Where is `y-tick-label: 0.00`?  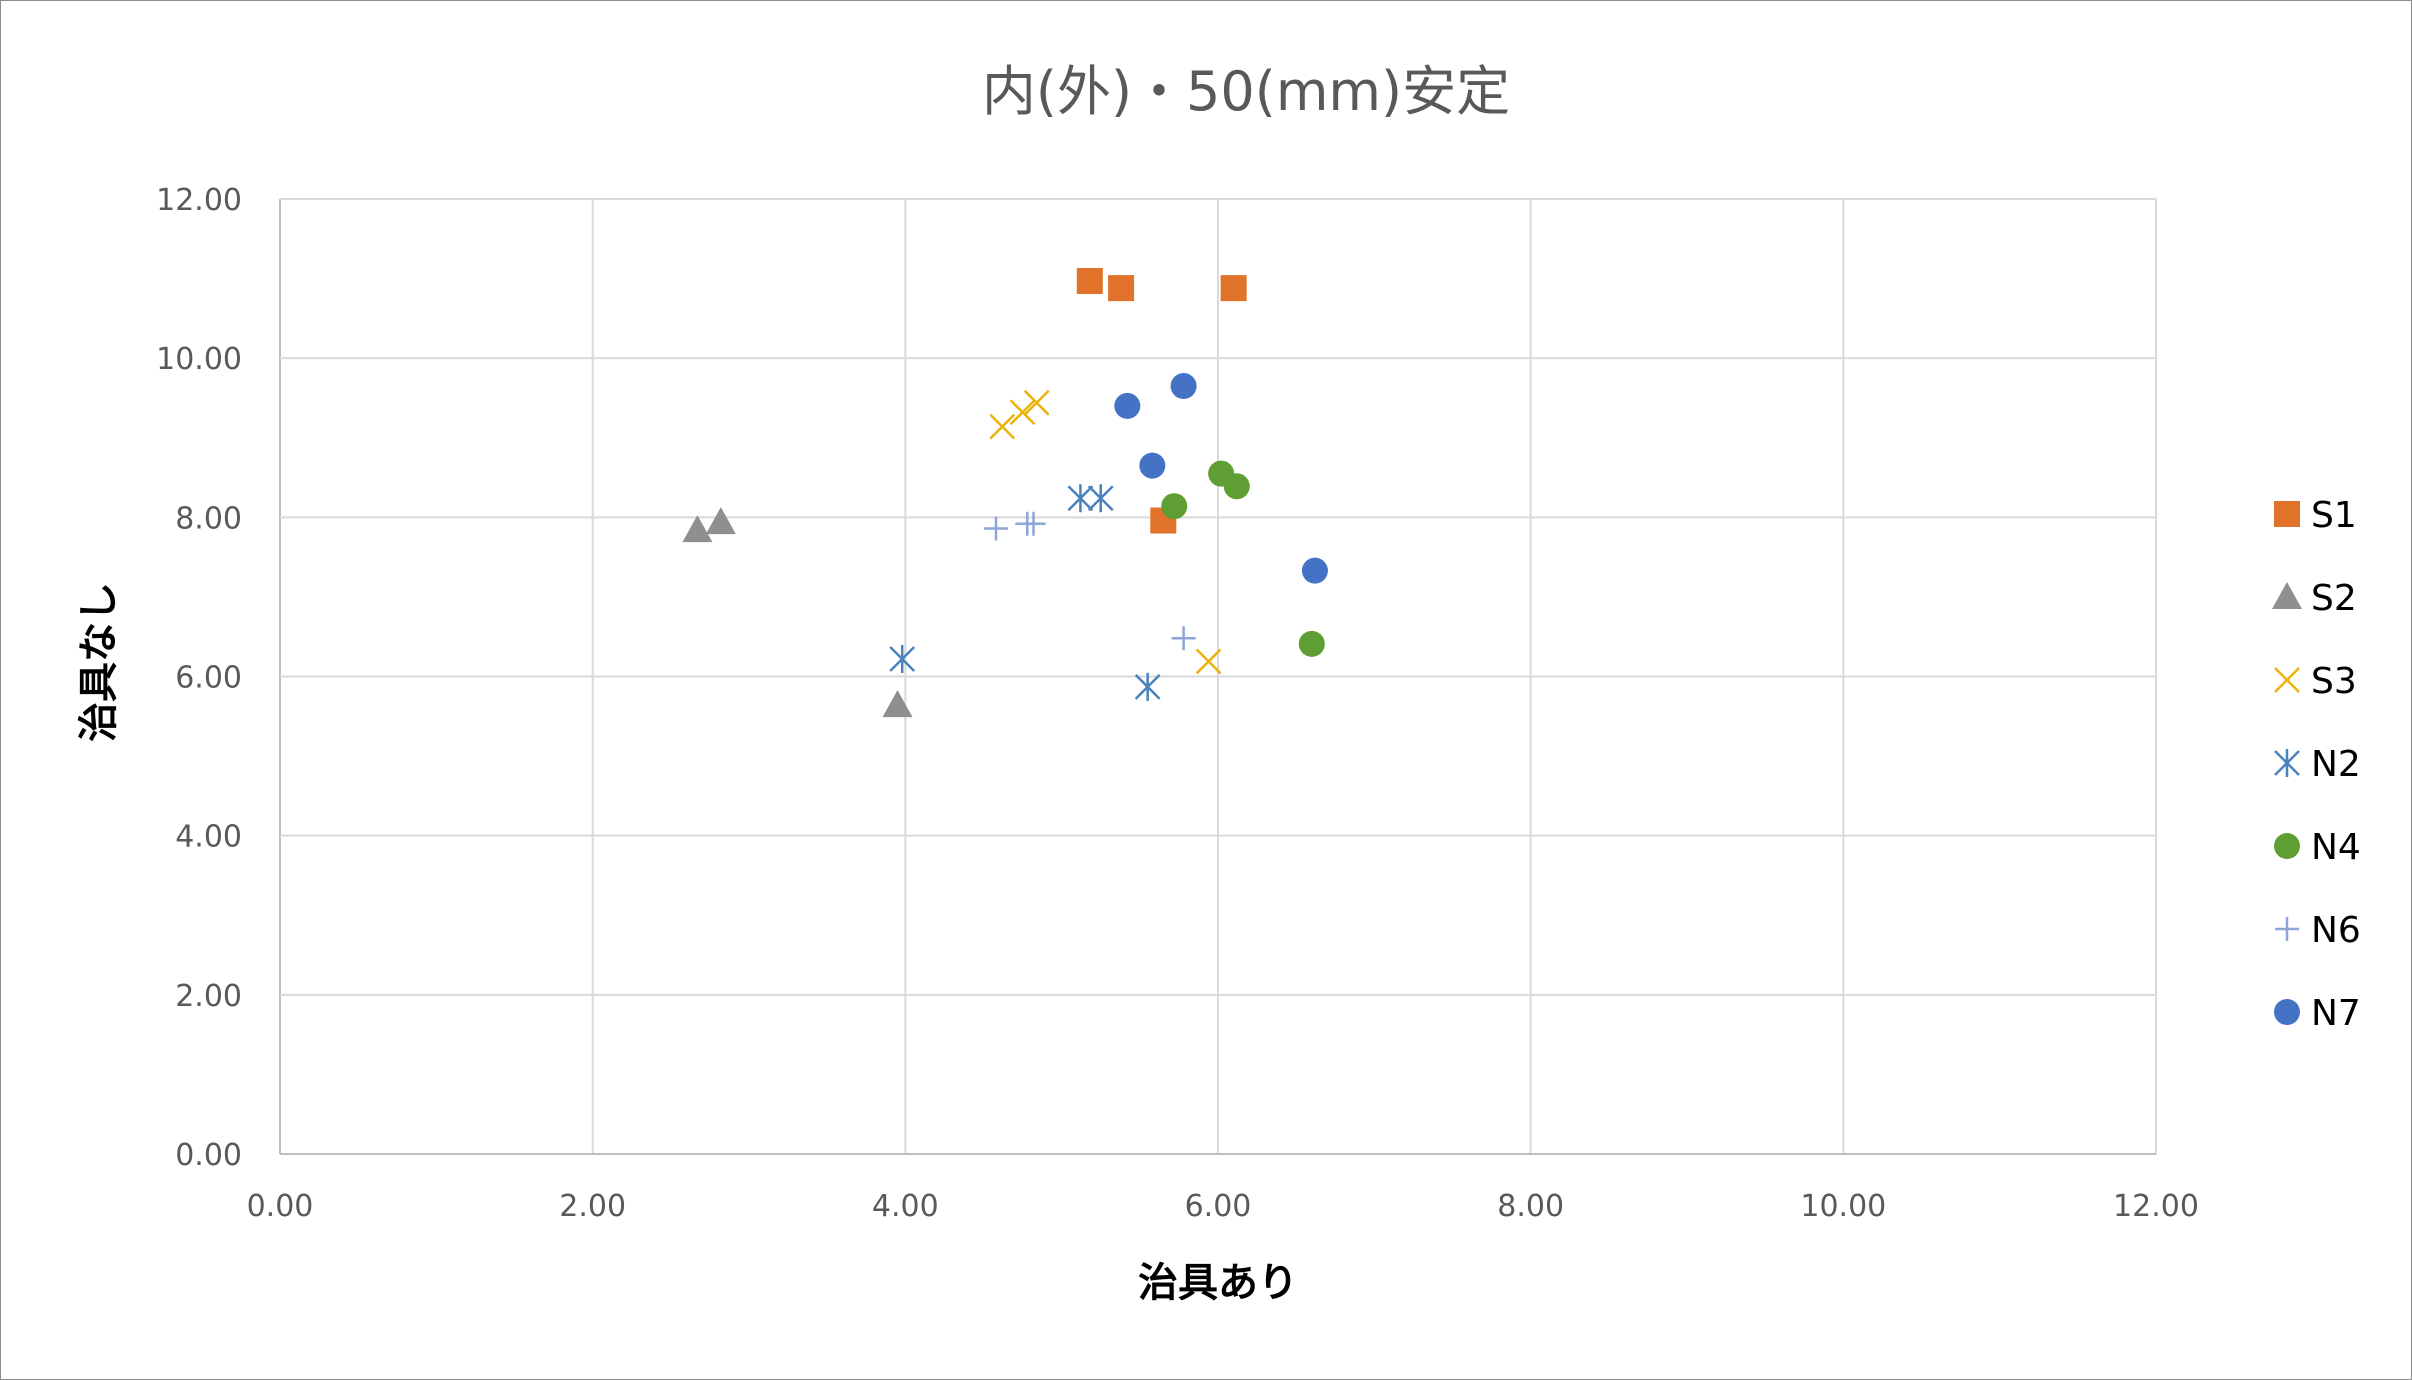 y-tick-label: 0.00 is located at coordinates (208, 1155).